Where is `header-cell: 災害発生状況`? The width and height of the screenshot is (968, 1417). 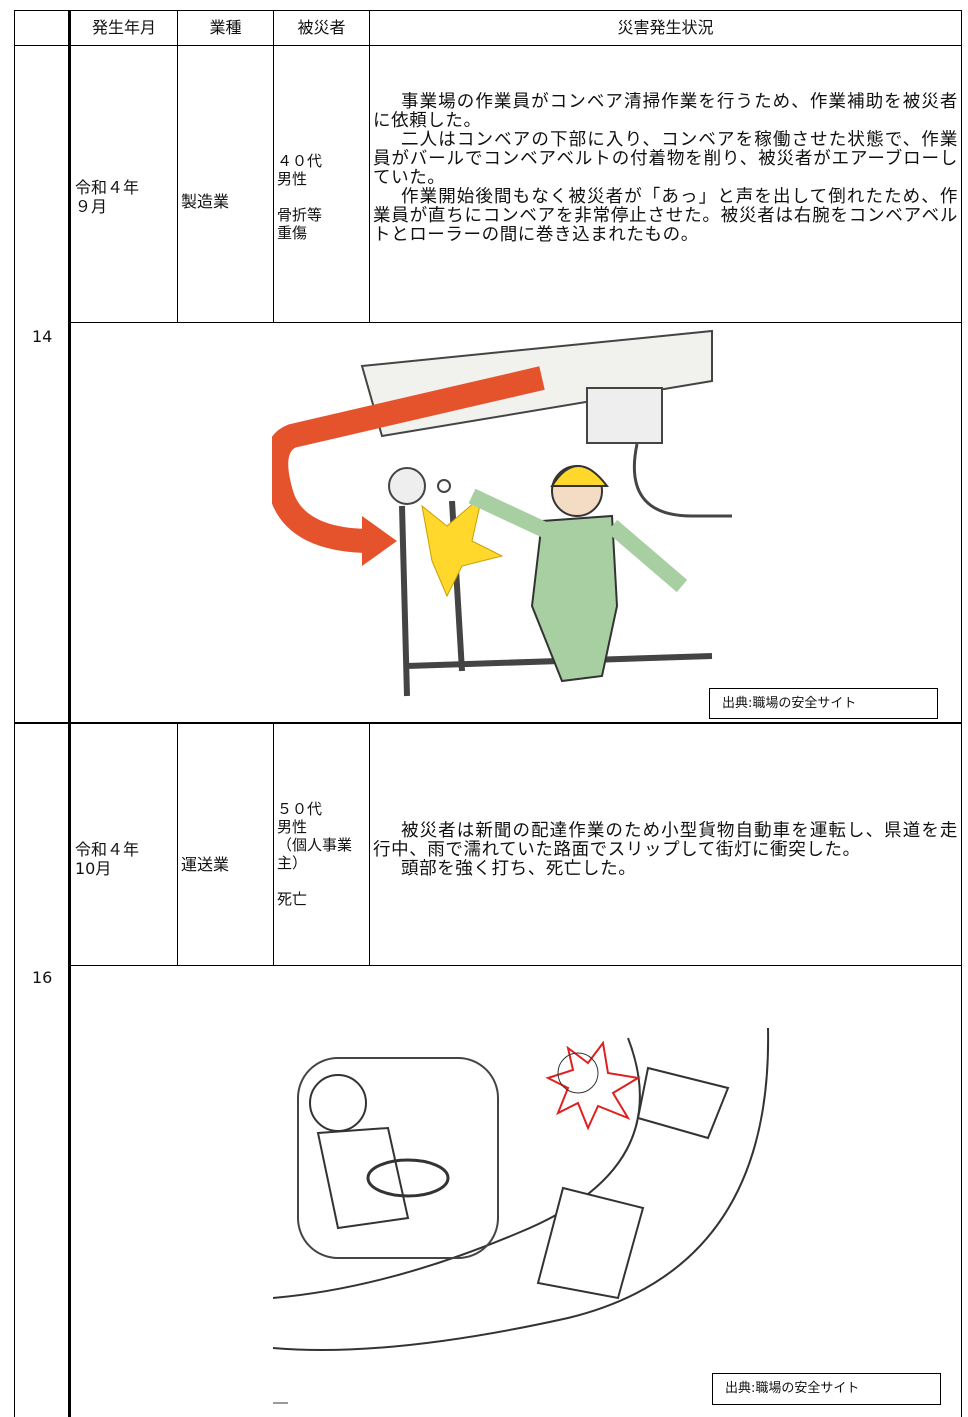
header-cell: 災害発生状況 is located at coordinates (665, 27).